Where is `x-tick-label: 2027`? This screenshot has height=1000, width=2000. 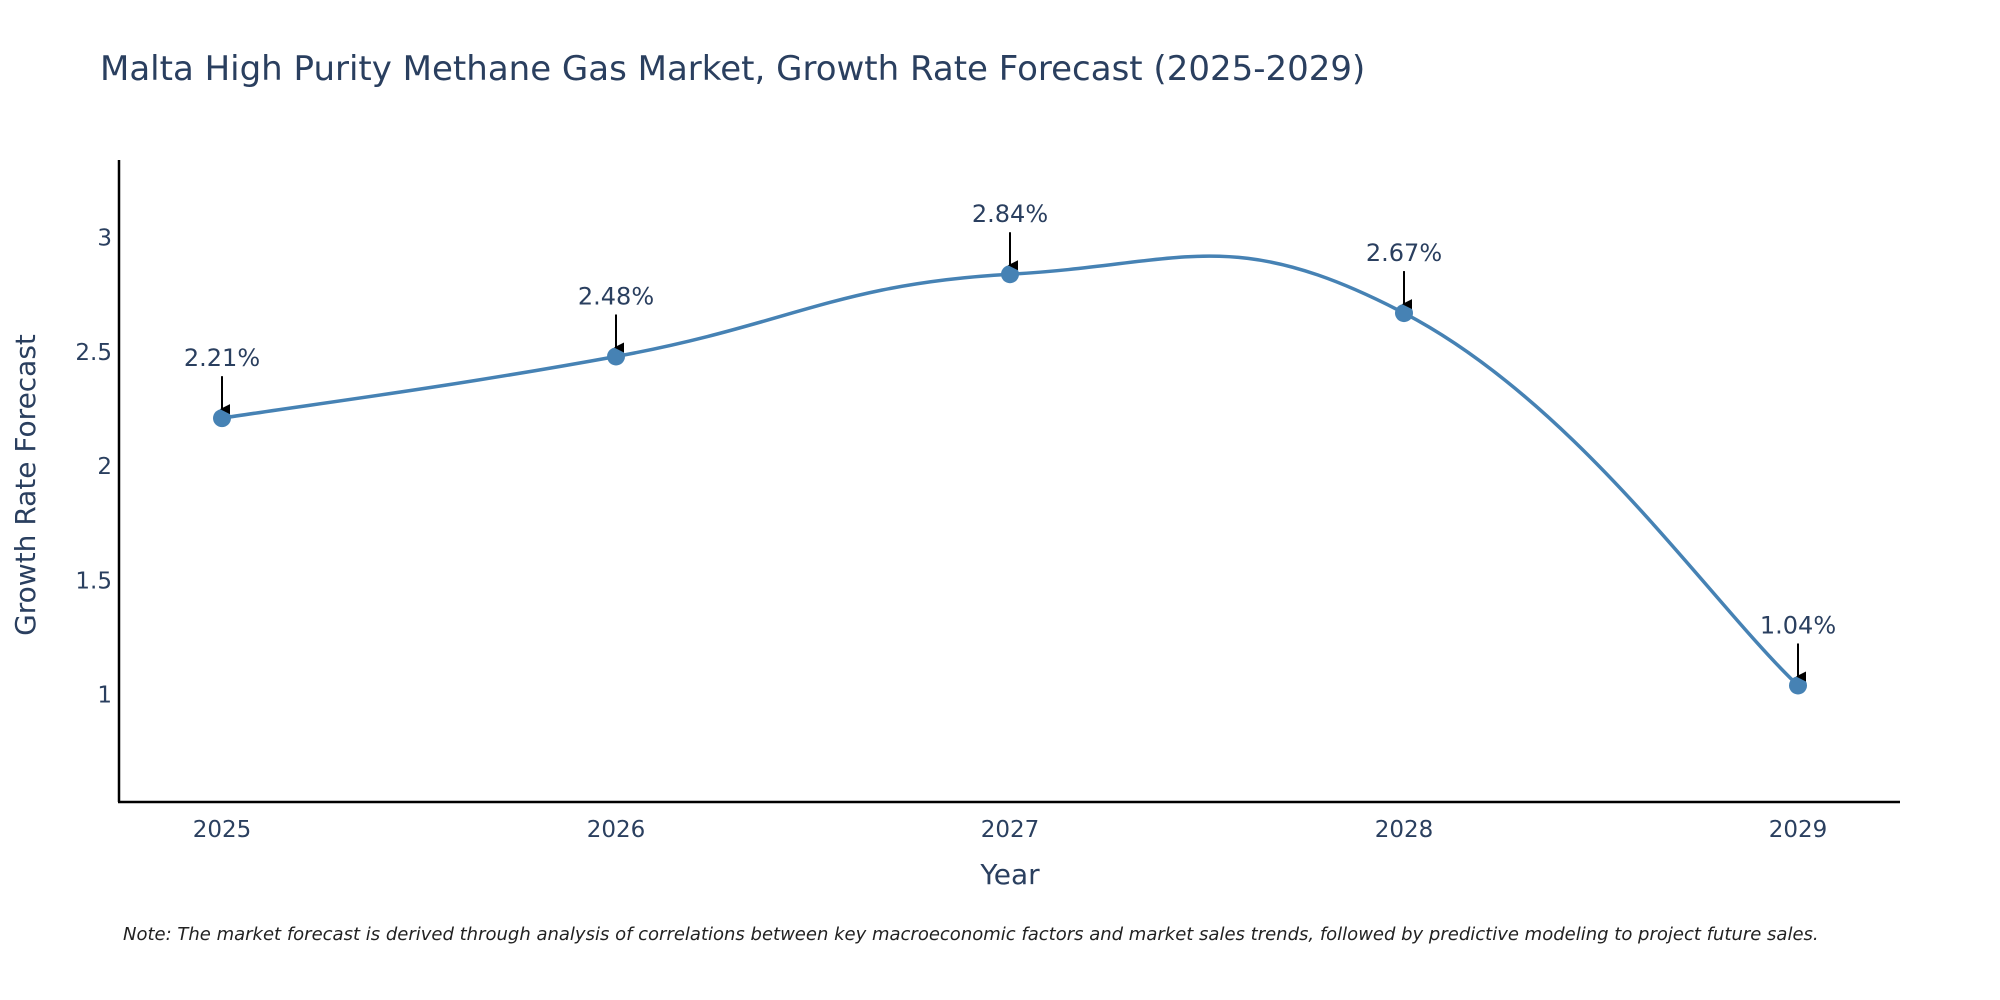 x-tick-label: 2027 is located at coordinates (1010, 830).